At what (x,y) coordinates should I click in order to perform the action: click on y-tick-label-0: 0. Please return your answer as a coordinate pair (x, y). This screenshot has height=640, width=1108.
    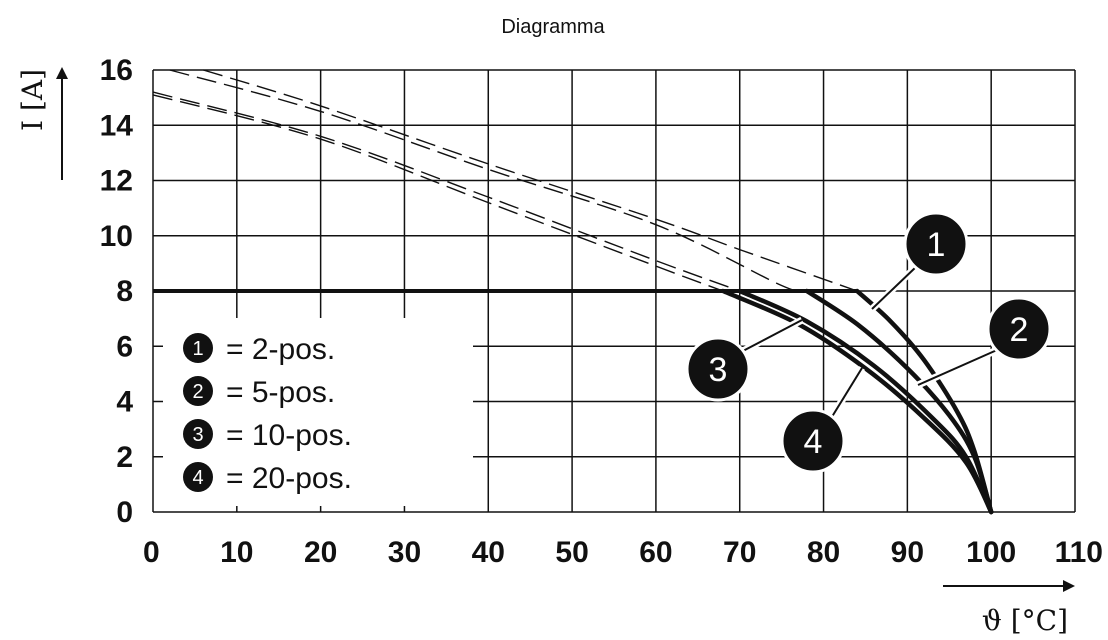
    Looking at the image, I should click on (124, 512).